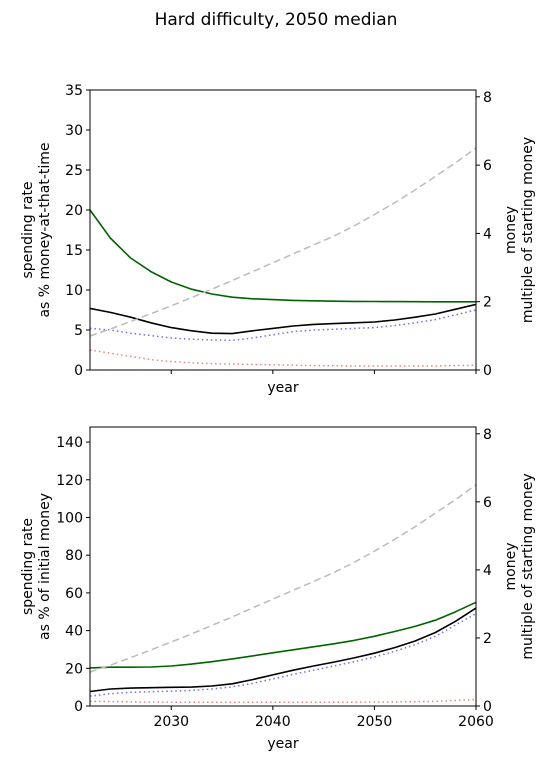 This screenshot has width=545, height=761. I want to click on y-tick-label: 35, so click(74, 91).